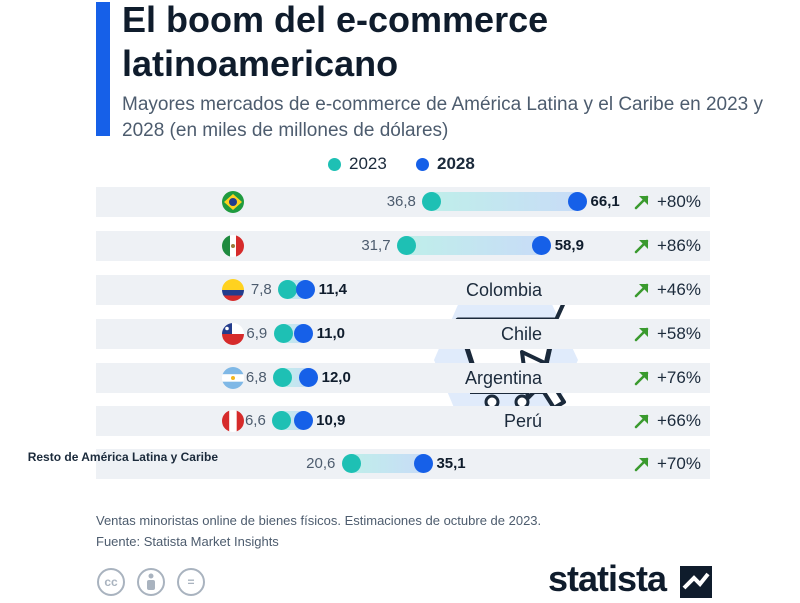  What do you see at coordinates (336, 377) in the screenshot?
I see `value-label-2028: 12,0` at bounding box center [336, 377].